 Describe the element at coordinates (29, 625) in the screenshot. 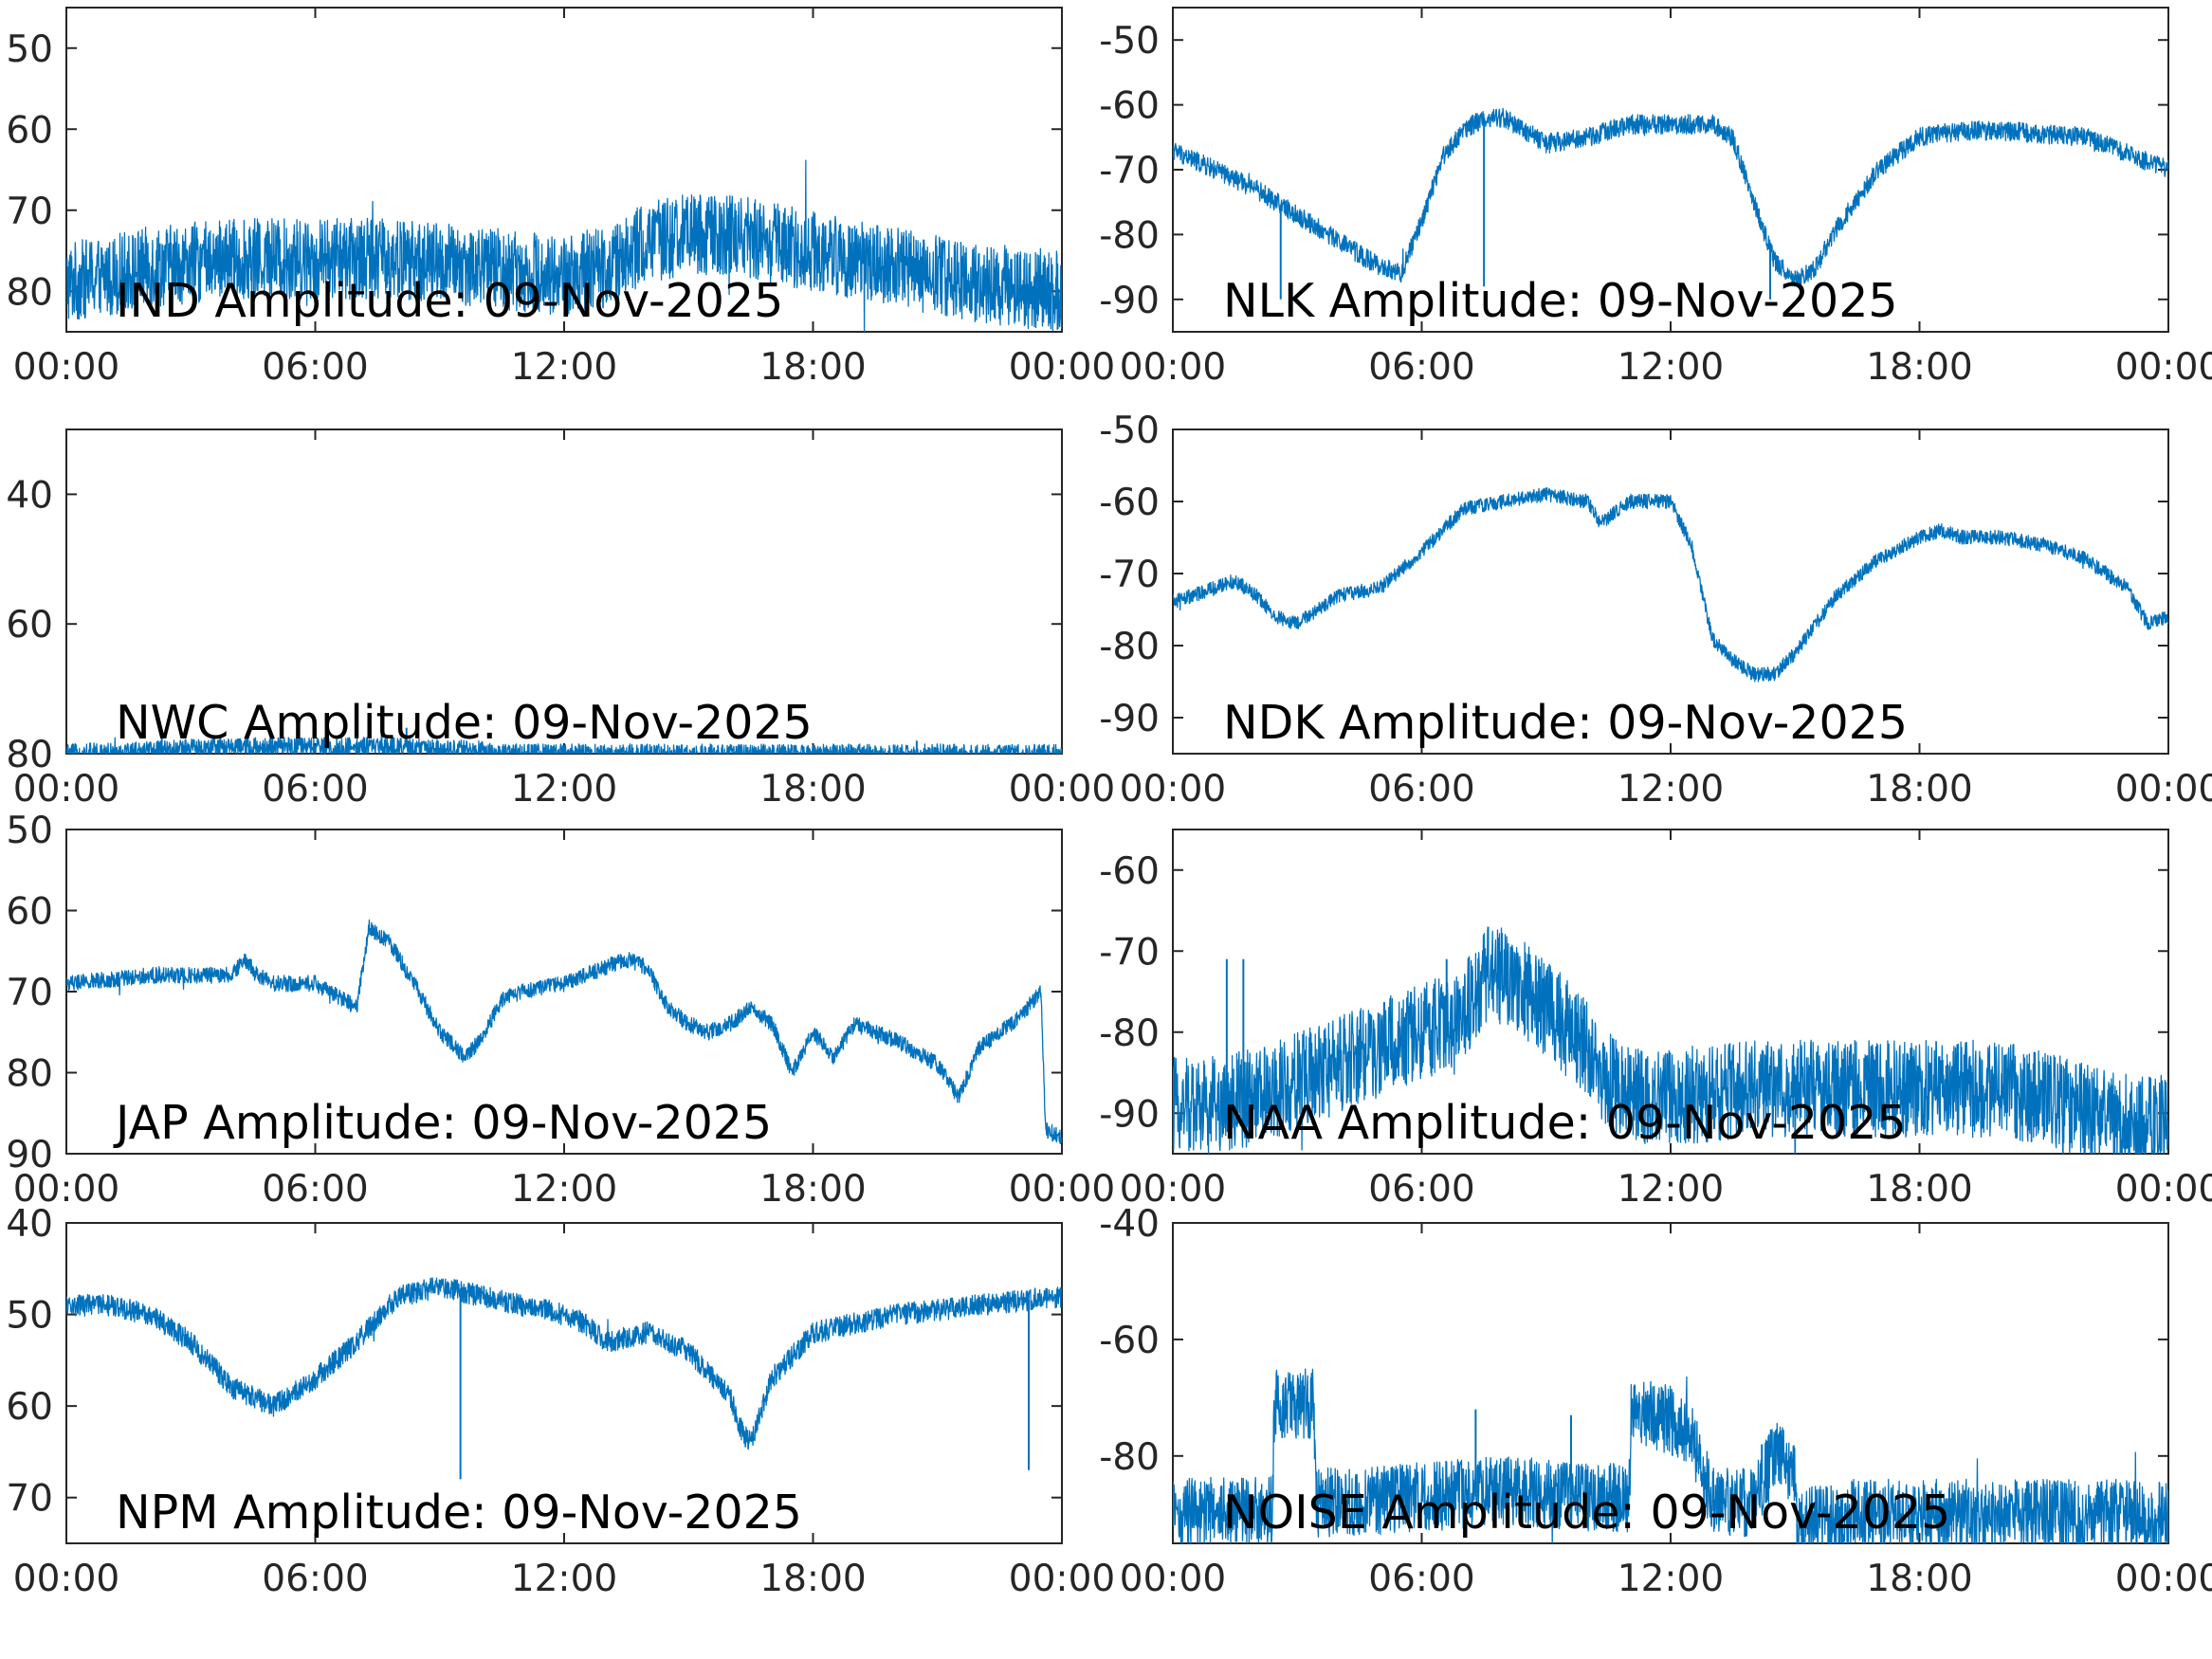

I see `nwc-ytick-label: 60` at that location.